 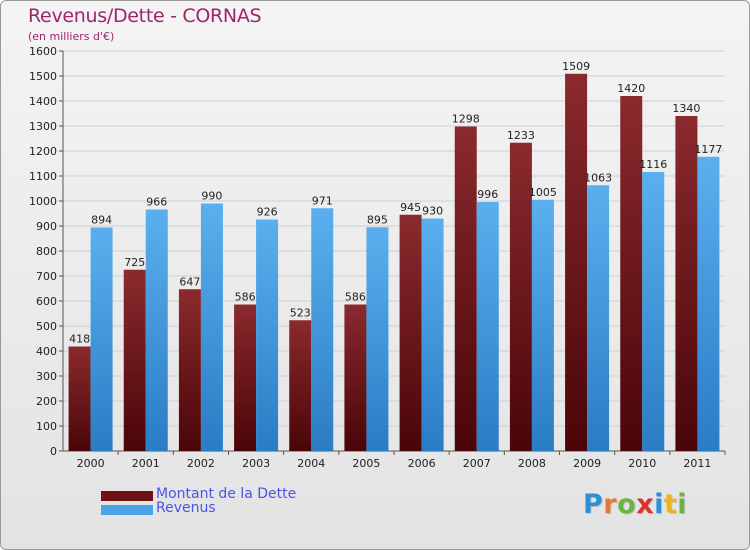 I want to click on chart-subtitle: (en milliers d'€), so click(x=71, y=36).